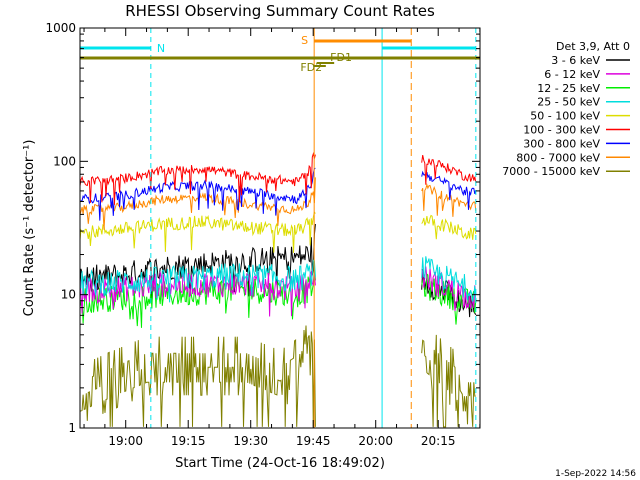 Image resolution: width=640 pixels, height=480 pixels. I want to click on chart-title: RHESSI Observing Summary Count Rates, so click(280, 11).